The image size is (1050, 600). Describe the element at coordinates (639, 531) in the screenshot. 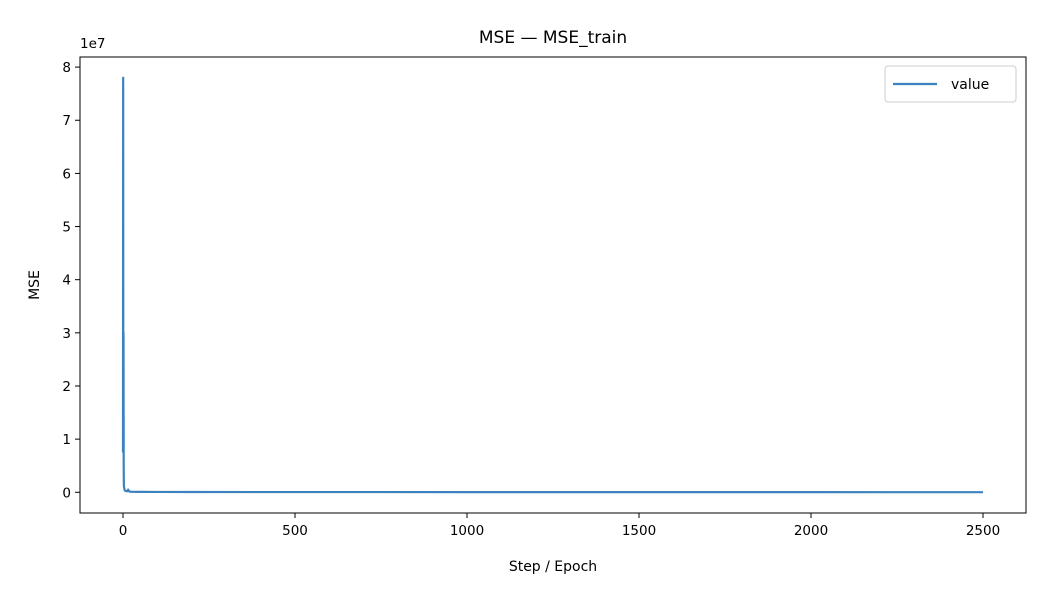

I see `x-tick-label: 1500` at that location.